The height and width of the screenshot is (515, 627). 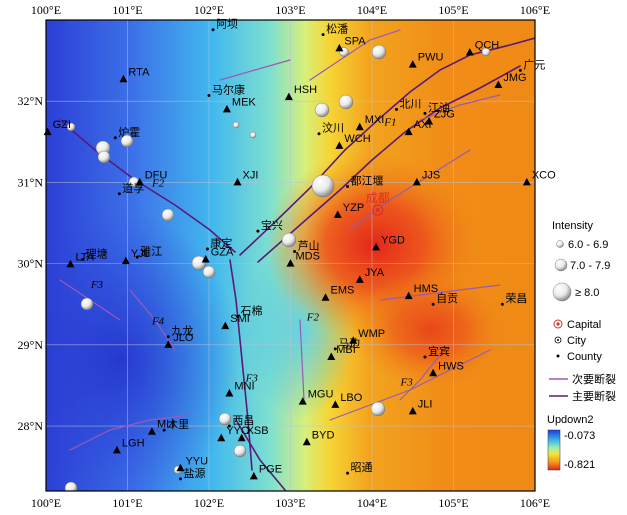 What do you see at coordinates (349, 343) in the screenshot?
I see `place-name-label: 马边` at bounding box center [349, 343].